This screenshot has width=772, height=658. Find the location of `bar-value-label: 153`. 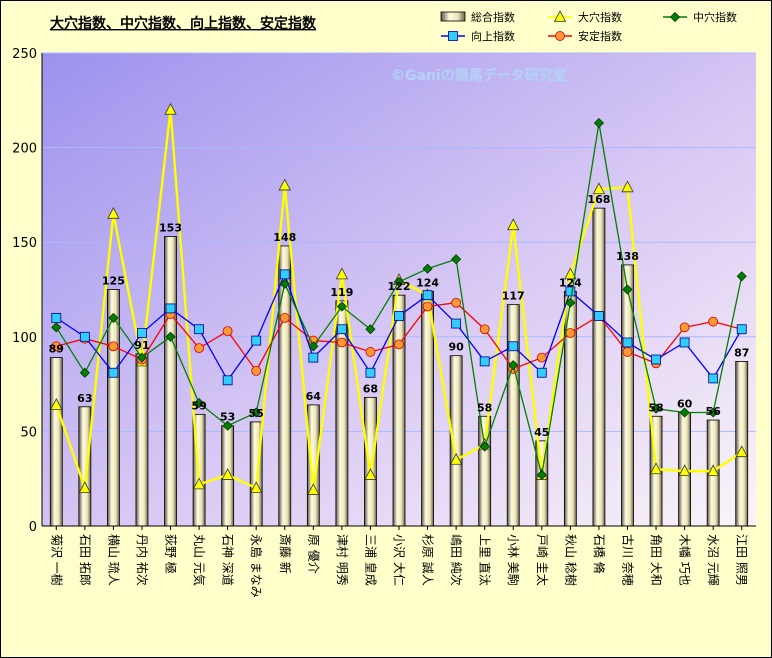

bar-value-label: 153 is located at coordinates (170, 228).